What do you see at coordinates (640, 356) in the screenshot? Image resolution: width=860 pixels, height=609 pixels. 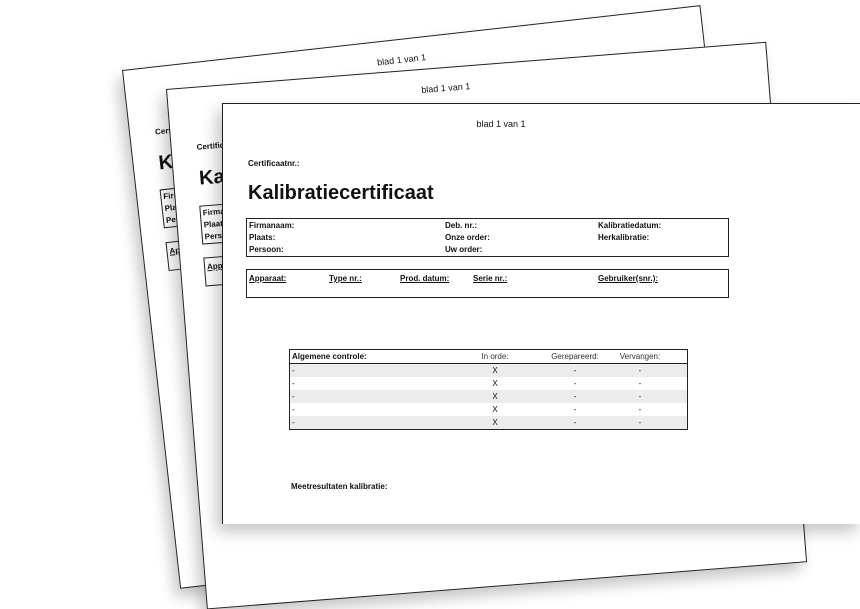 I see `column-header: Vervangen:` at bounding box center [640, 356].